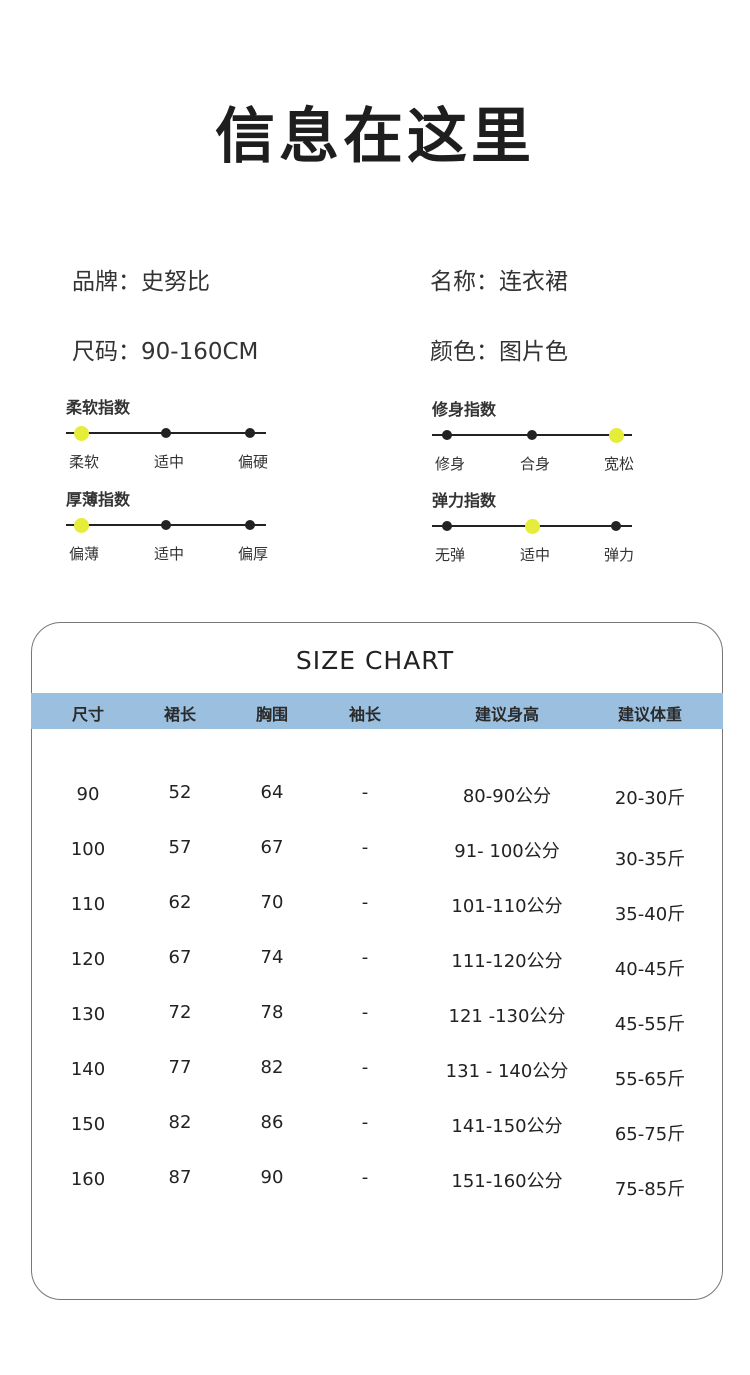  I want to click on table-cell: 70, so click(272, 902).